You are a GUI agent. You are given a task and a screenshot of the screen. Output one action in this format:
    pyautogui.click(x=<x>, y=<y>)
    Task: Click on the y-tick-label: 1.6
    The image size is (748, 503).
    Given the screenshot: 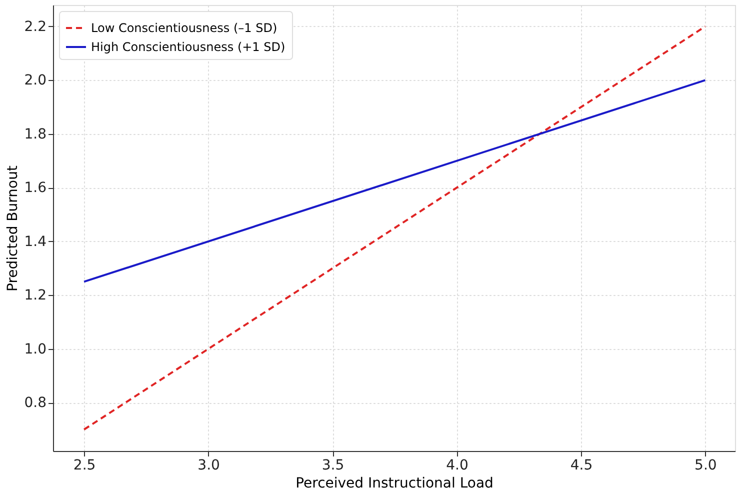 What is the action you would take?
    pyautogui.click(x=35, y=188)
    